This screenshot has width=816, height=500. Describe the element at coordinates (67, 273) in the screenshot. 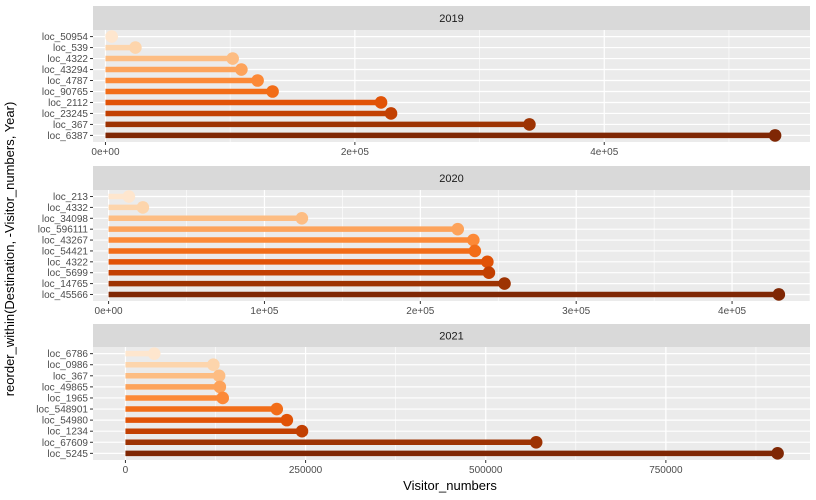

I see `y-tick-label: loc_5699` at that location.